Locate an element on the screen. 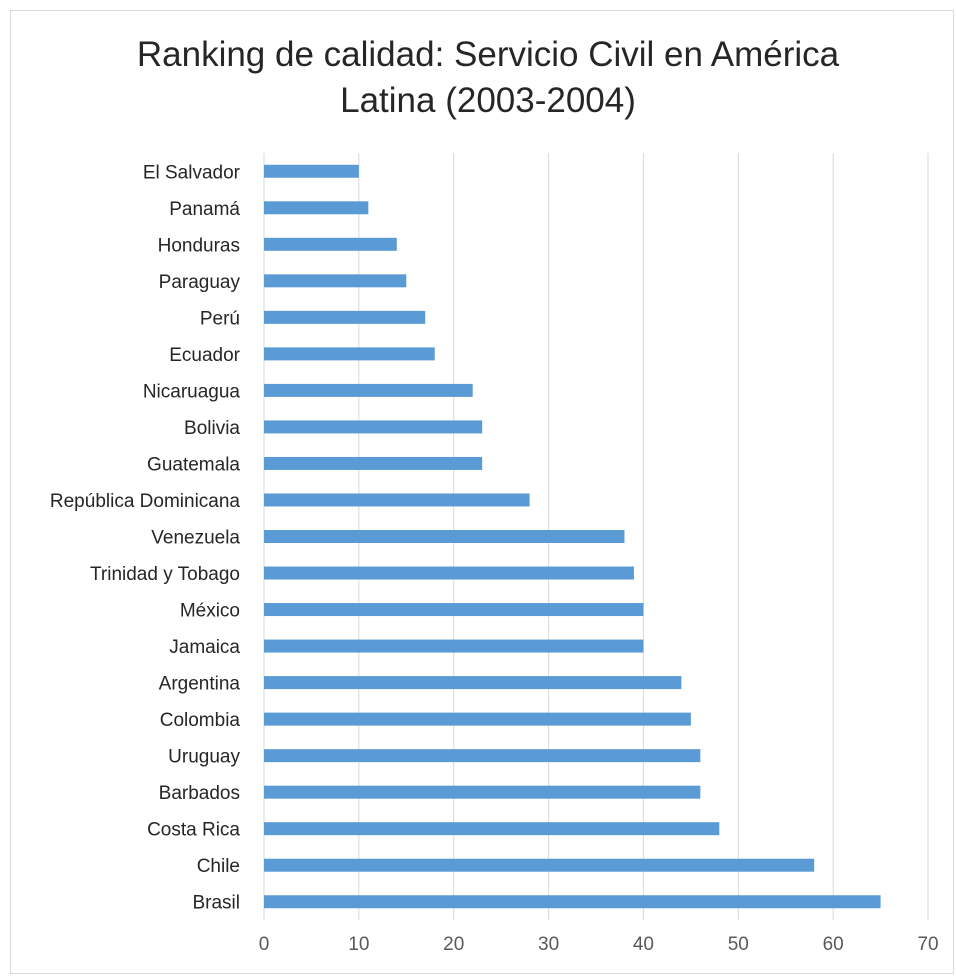 The width and height of the screenshot is (956, 976). x-tick-label: 0 is located at coordinates (264, 944).